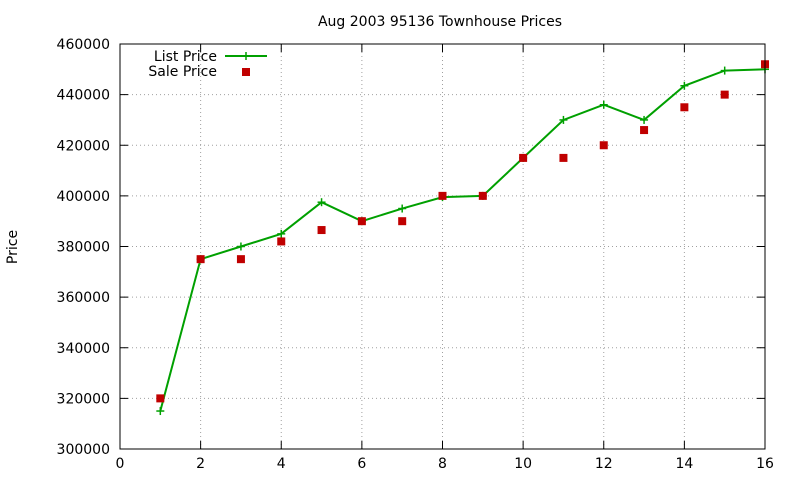 The width and height of the screenshot is (800, 480). Describe the element at coordinates (83, 146) in the screenshot. I see `y-tick-label: 420000` at that location.